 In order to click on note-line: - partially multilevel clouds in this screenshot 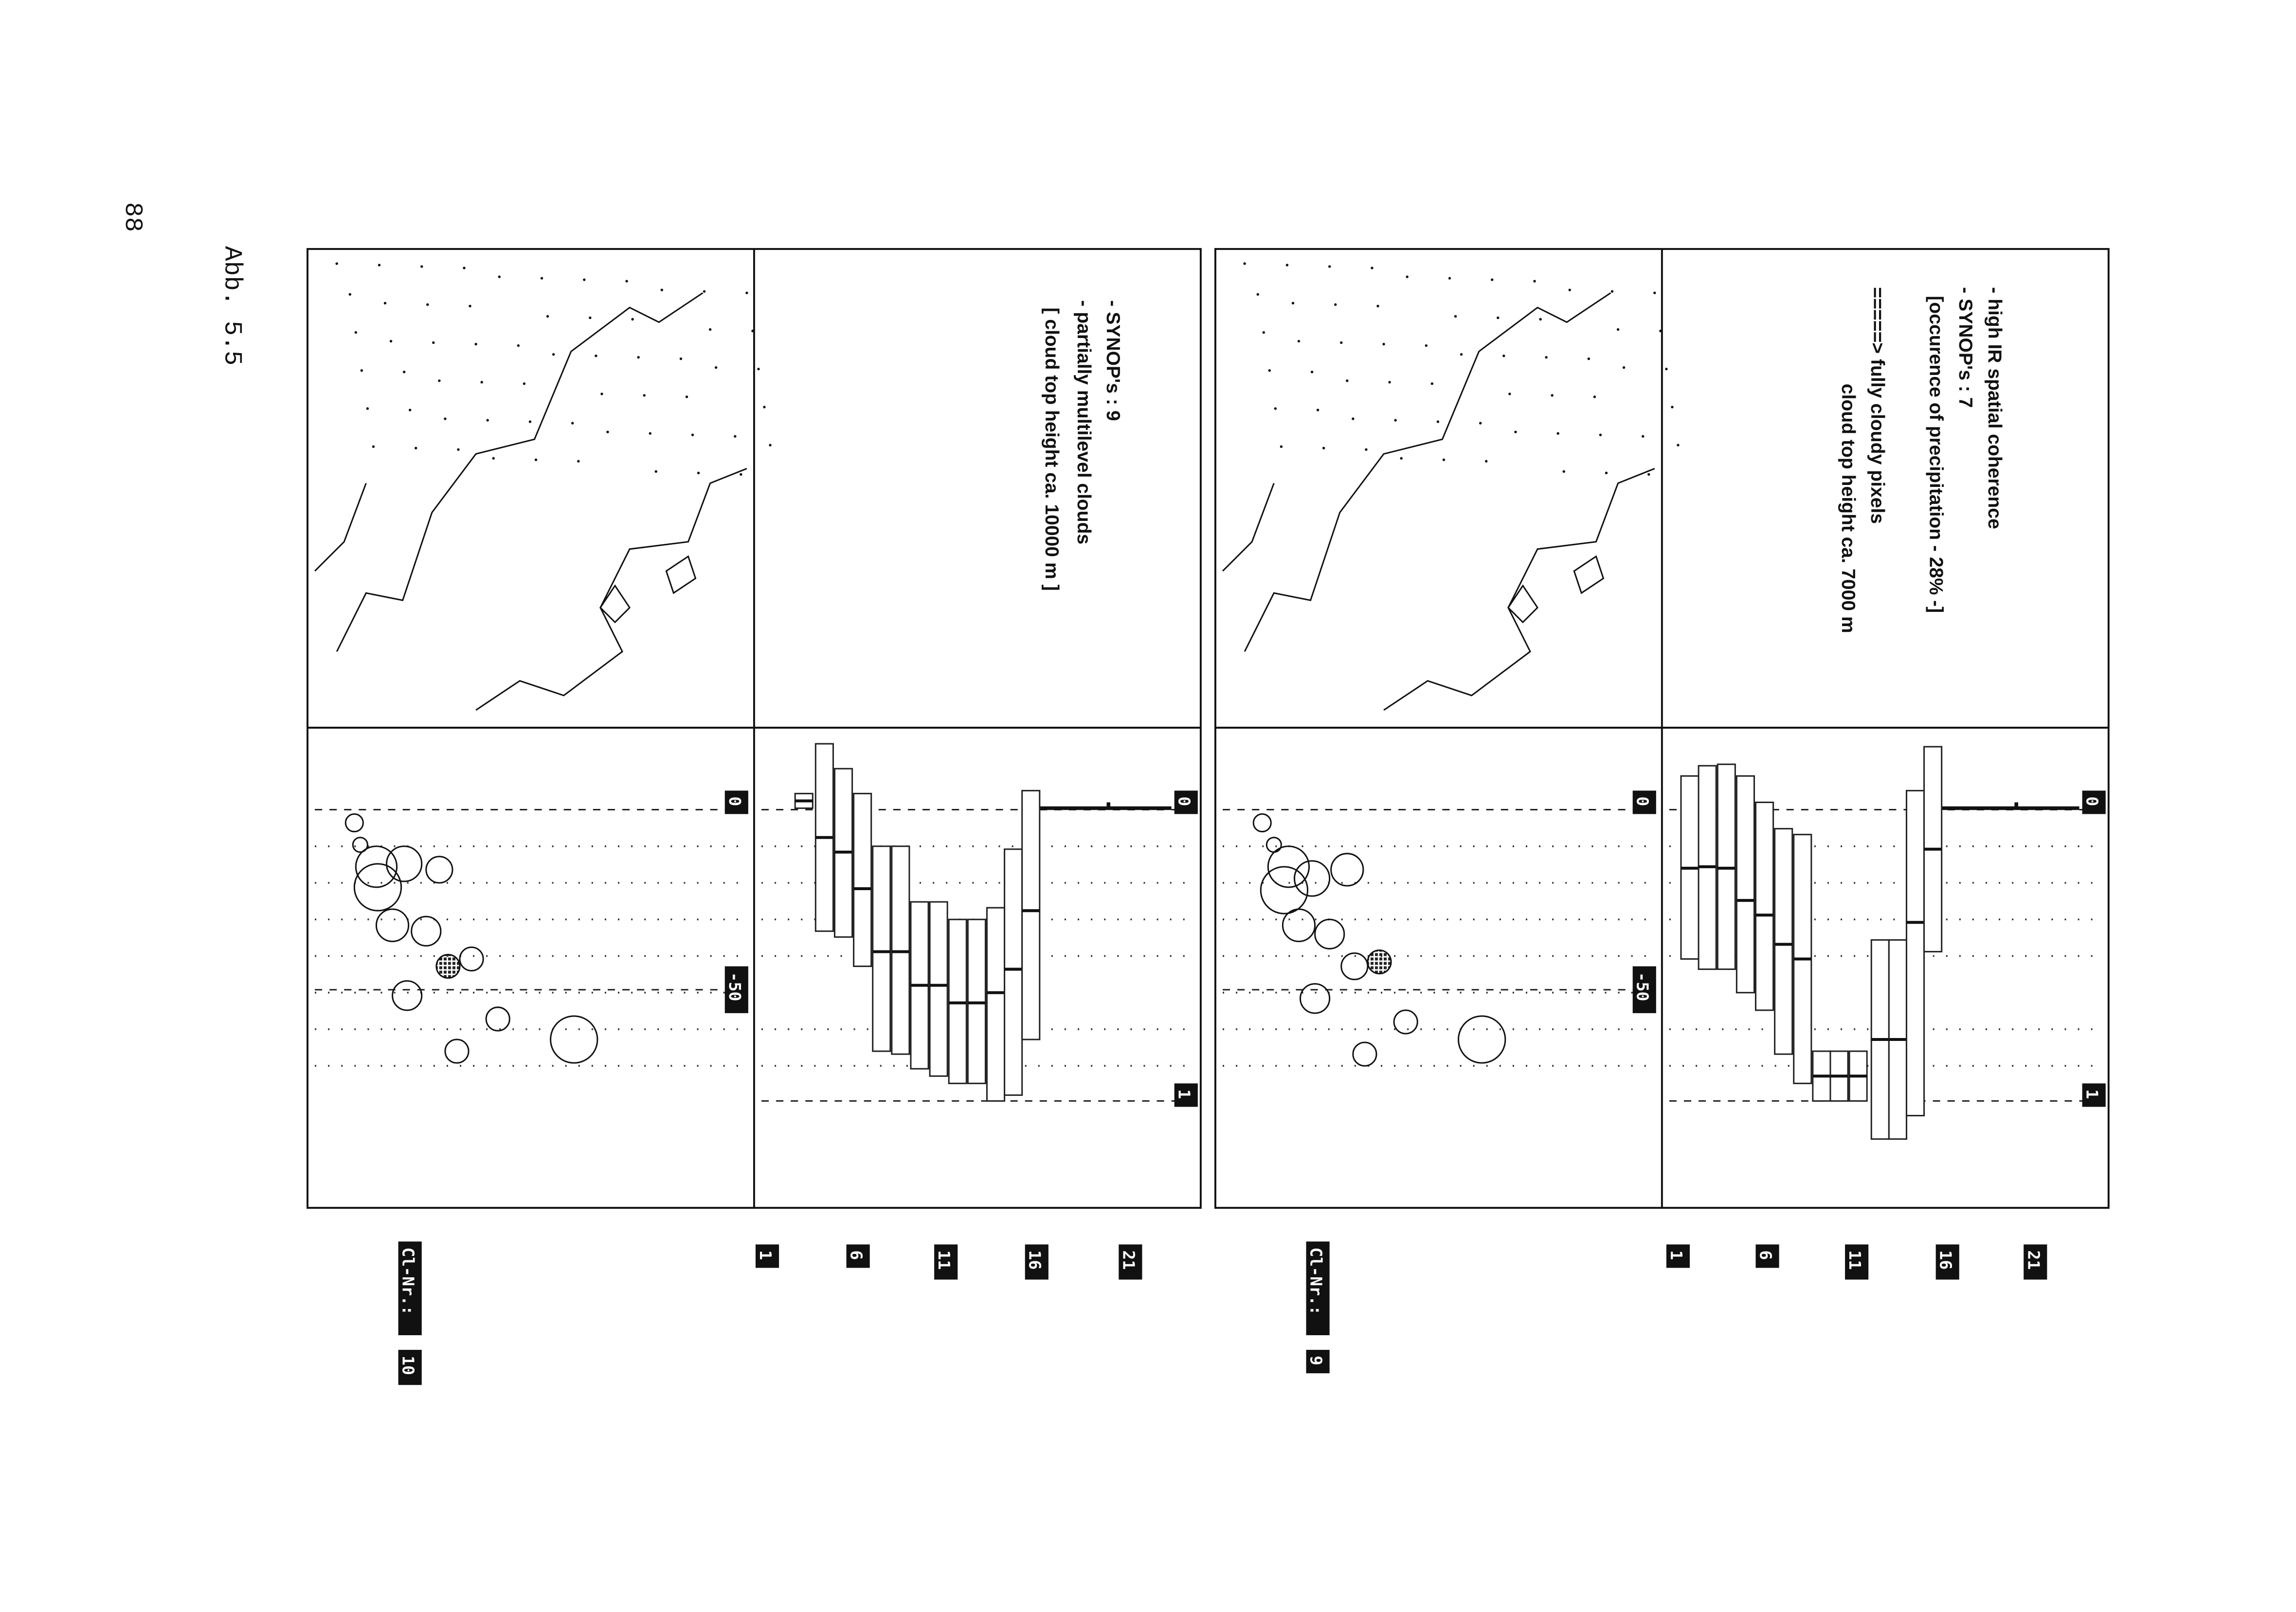, I will do `click(1084, 422)`.